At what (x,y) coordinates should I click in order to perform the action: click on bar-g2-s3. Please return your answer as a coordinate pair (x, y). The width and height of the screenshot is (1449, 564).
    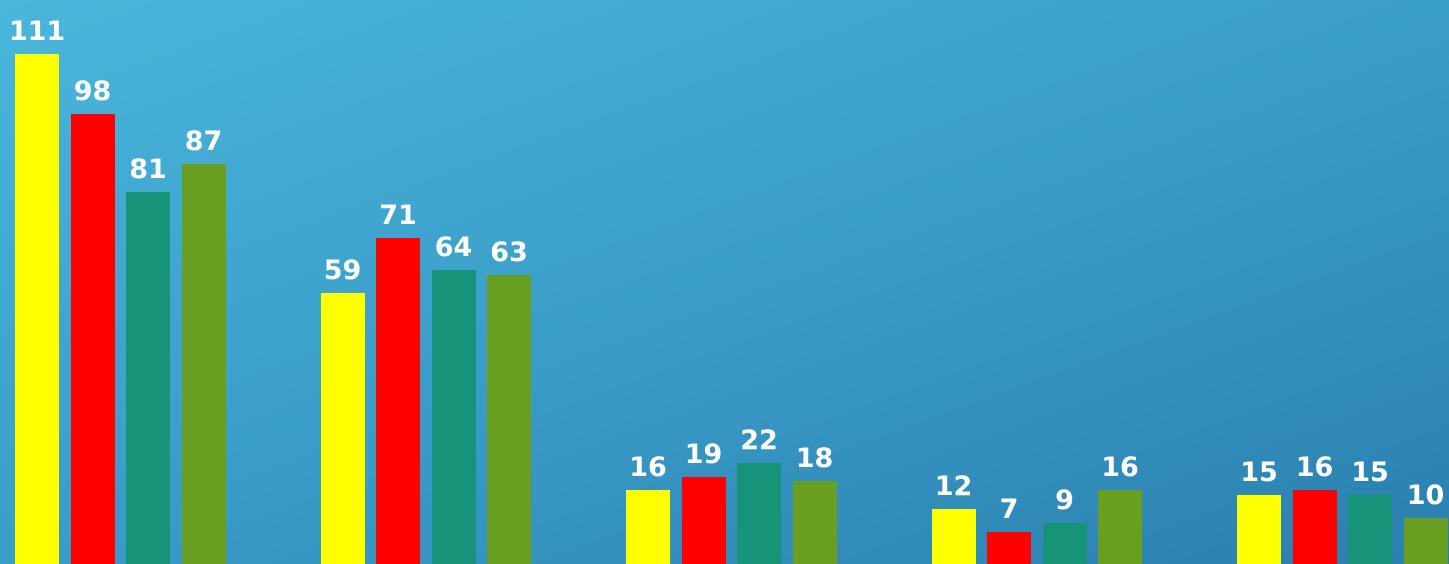
    Looking at the image, I should click on (453, 416).